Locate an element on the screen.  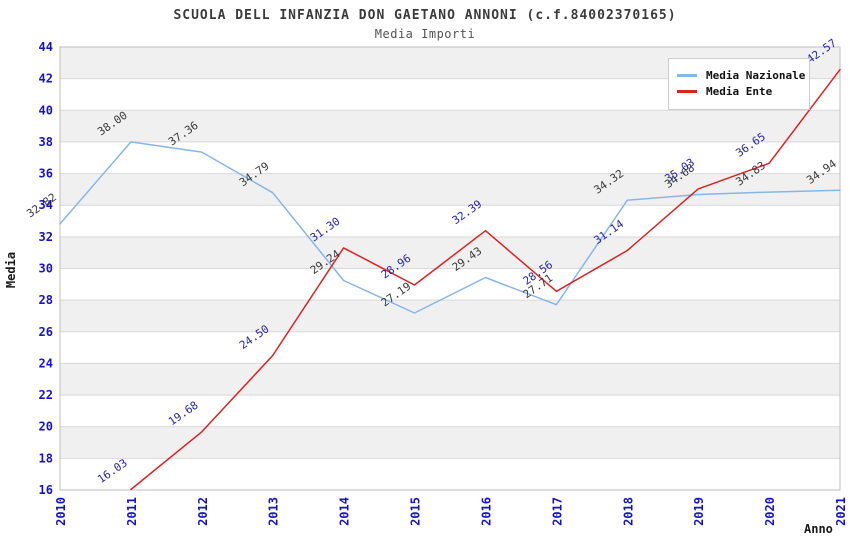
y-tick-label: 34 is located at coordinates (46, 205).